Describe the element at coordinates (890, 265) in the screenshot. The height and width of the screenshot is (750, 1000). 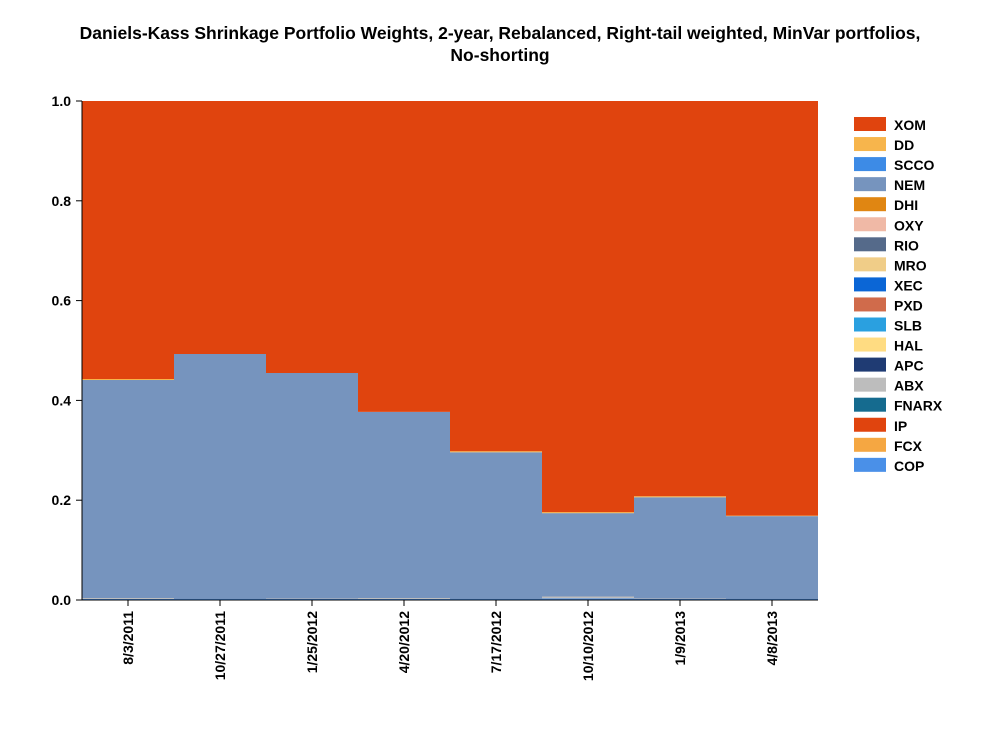
I see `legend-item-mro: MRO` at that location.